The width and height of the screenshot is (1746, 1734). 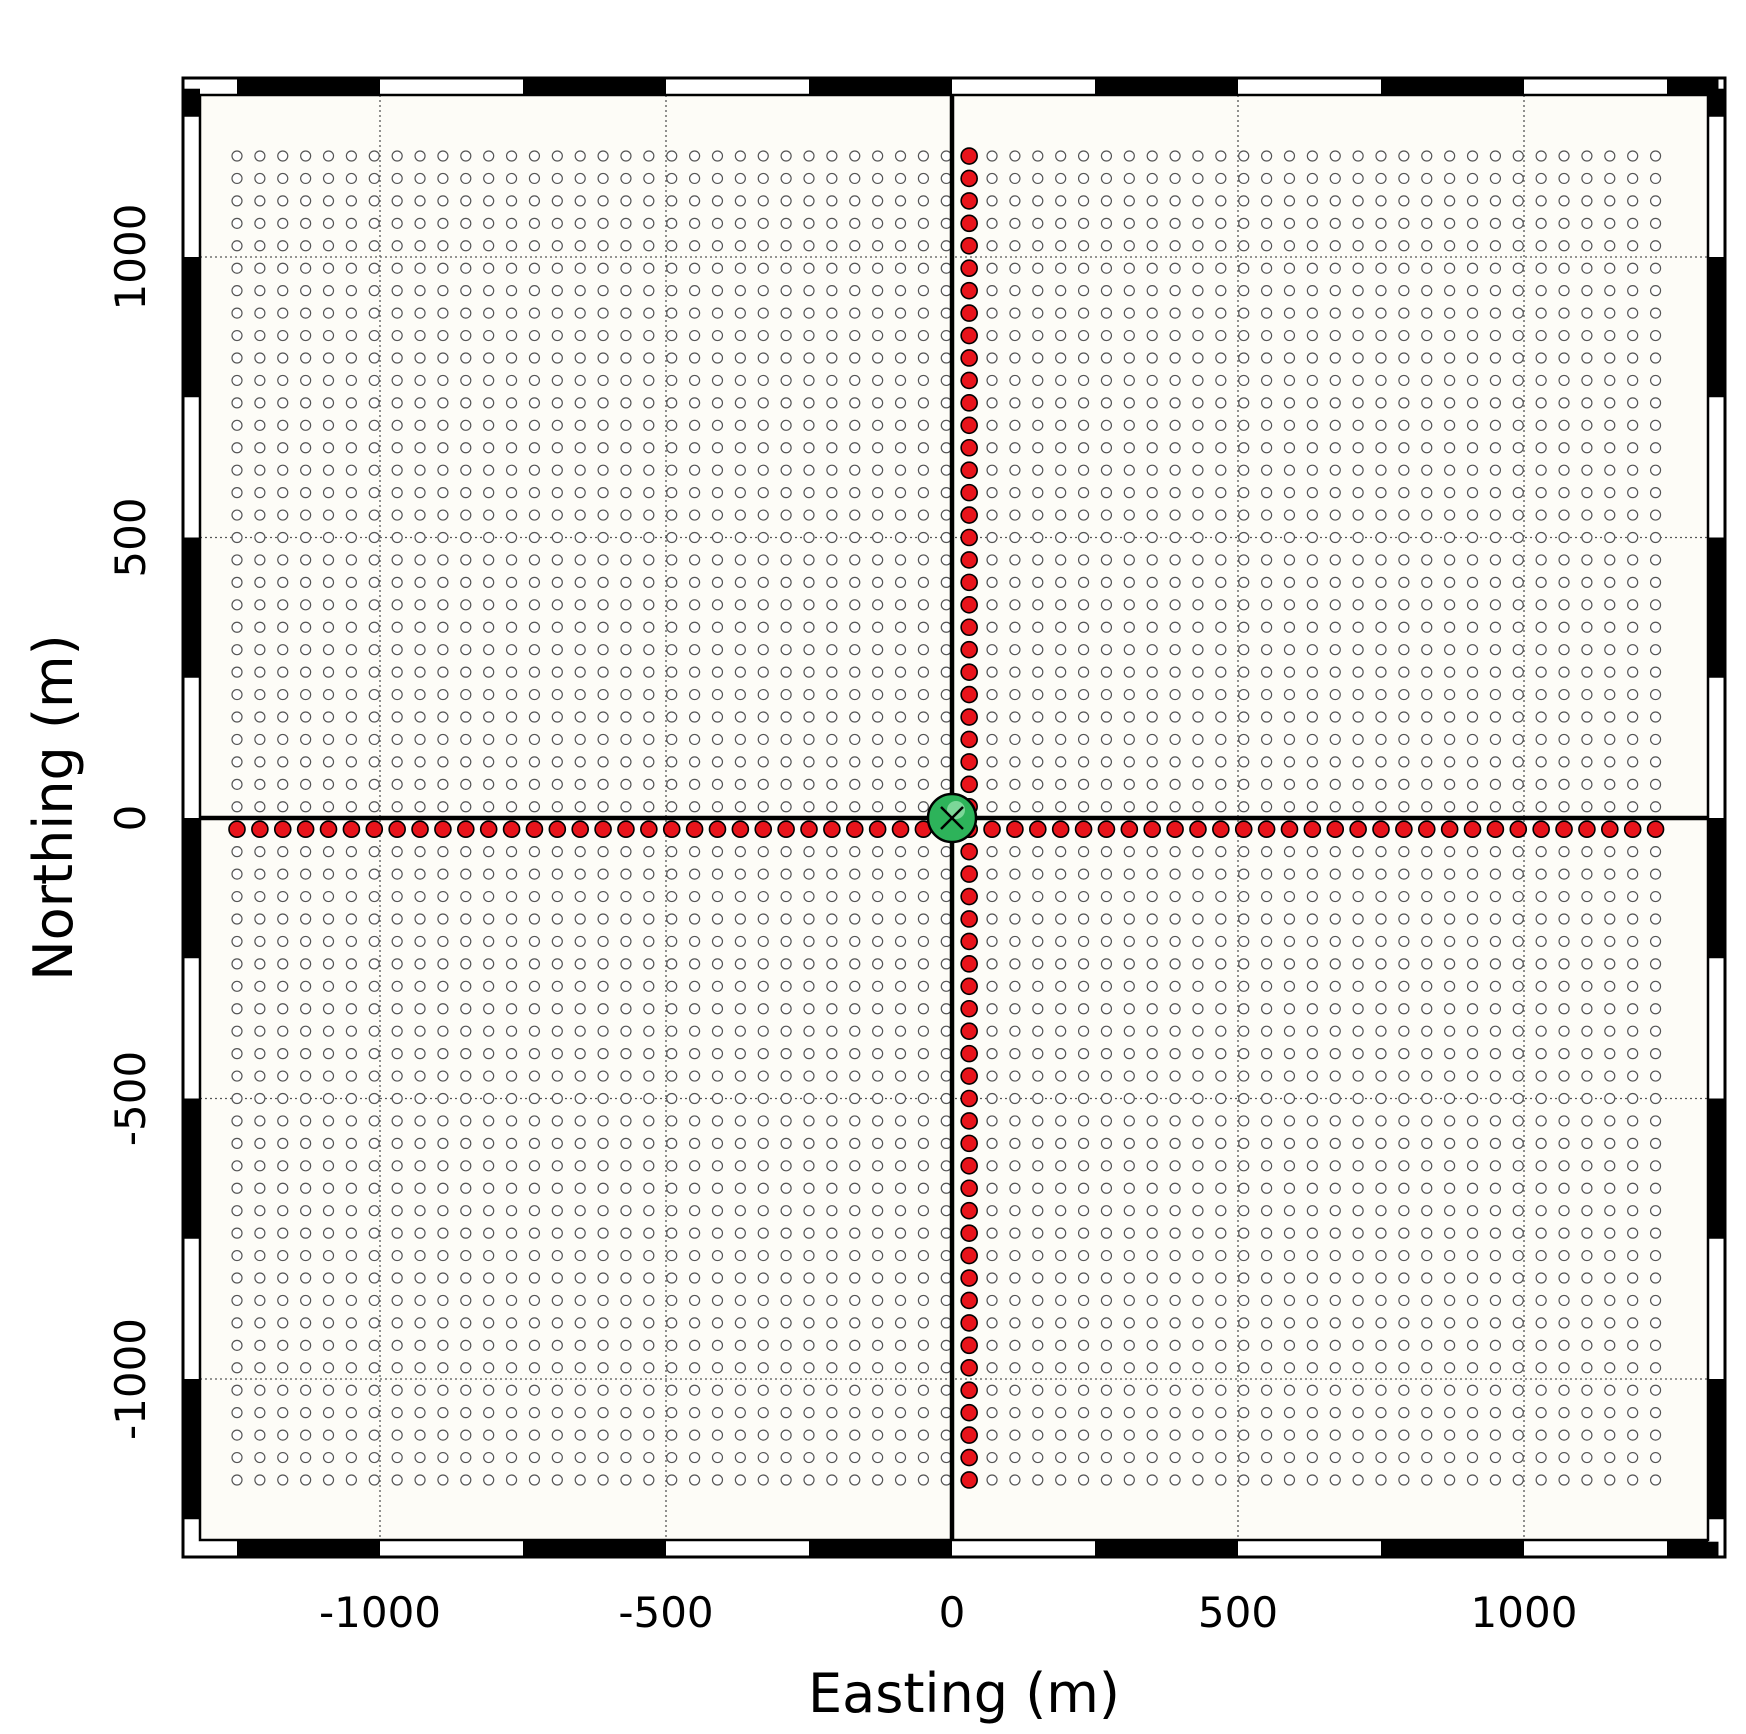 What do you see at coordinates (969, 1076) in the screenshot?
I see `north-south-station-point` at bounding box center [969, 1076].